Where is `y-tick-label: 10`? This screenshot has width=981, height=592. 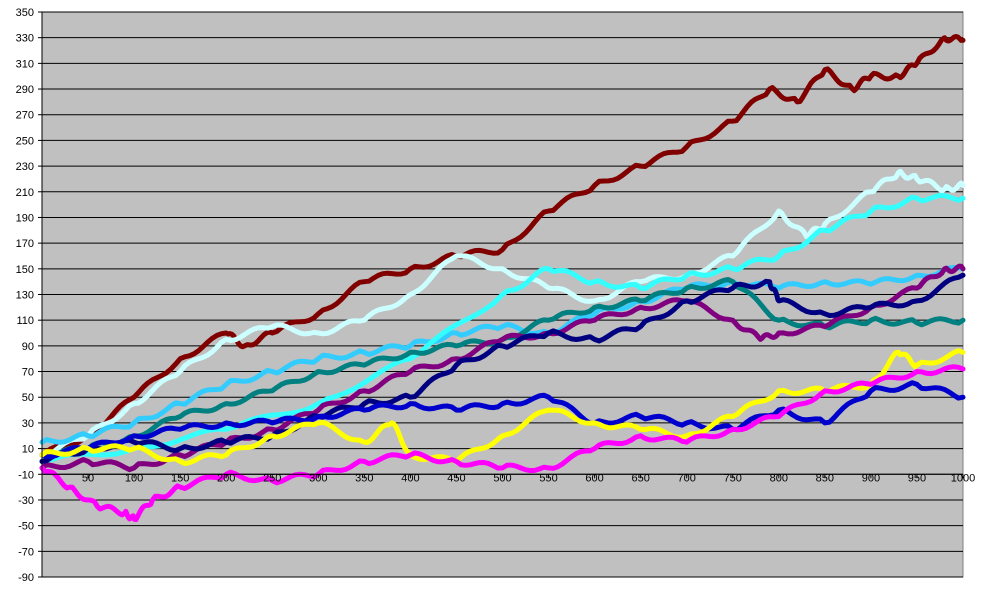
y-tick-label: 10 is located at coordinates (28, 450).